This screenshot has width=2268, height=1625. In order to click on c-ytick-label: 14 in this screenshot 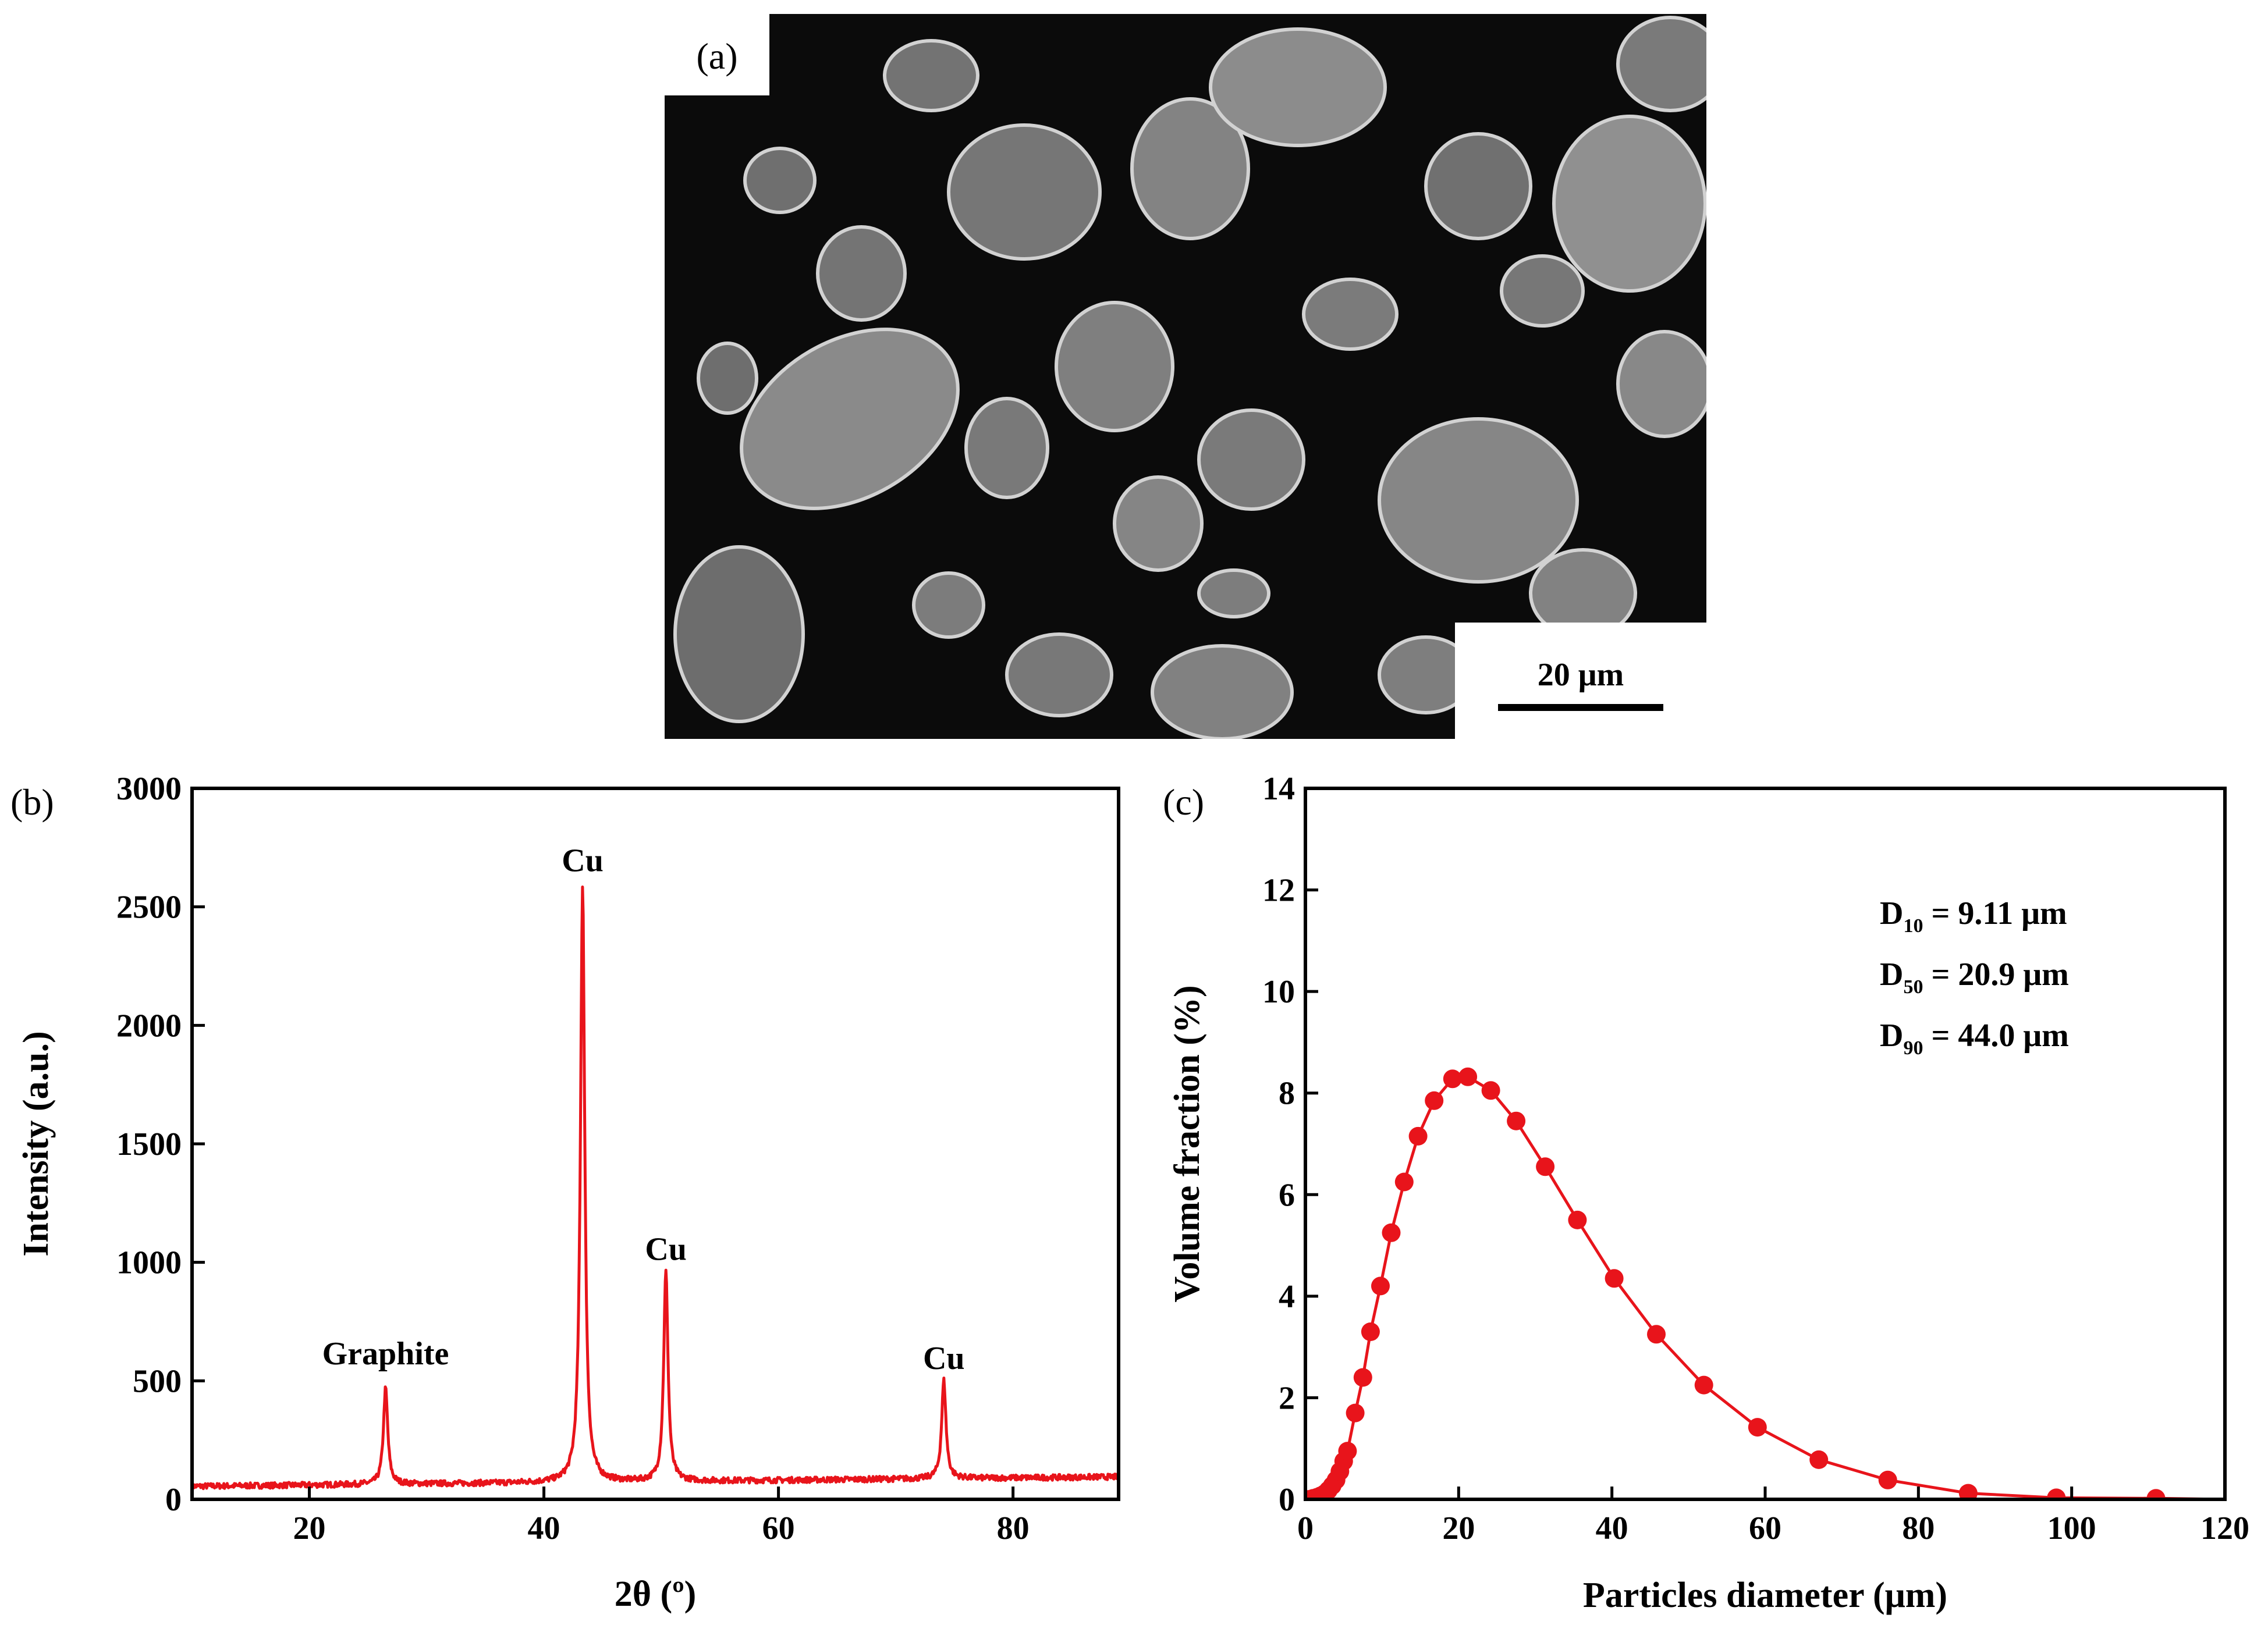, I will do `click(1278, 789)`.